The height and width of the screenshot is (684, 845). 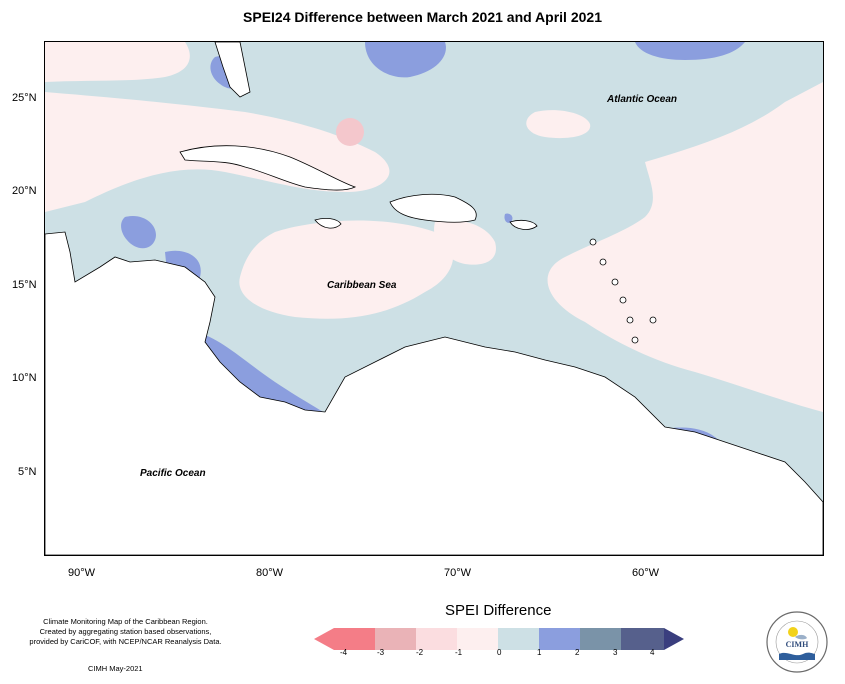 I want to click on region-caribbean-pink, so click(x=346, y=269).